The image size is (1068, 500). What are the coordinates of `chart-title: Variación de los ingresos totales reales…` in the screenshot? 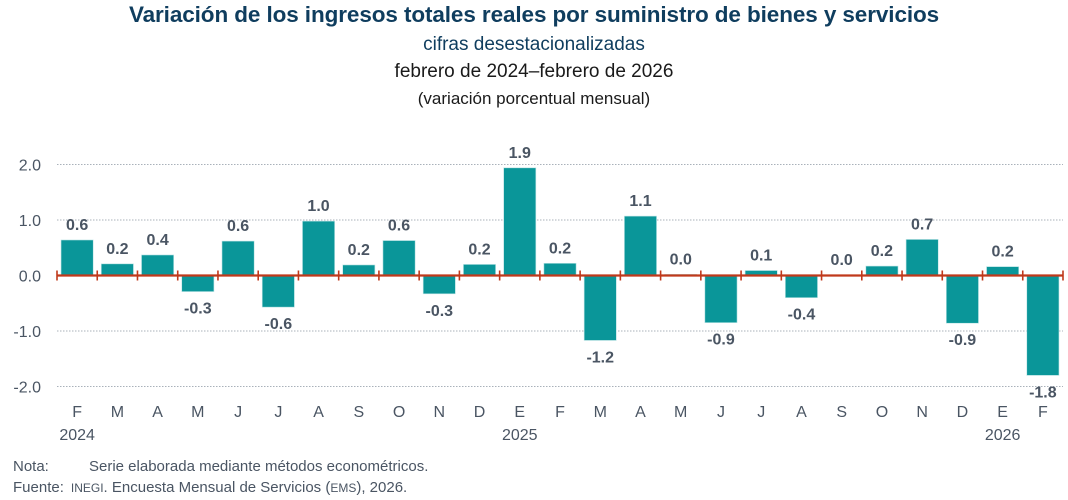 It's located at (534, 14).